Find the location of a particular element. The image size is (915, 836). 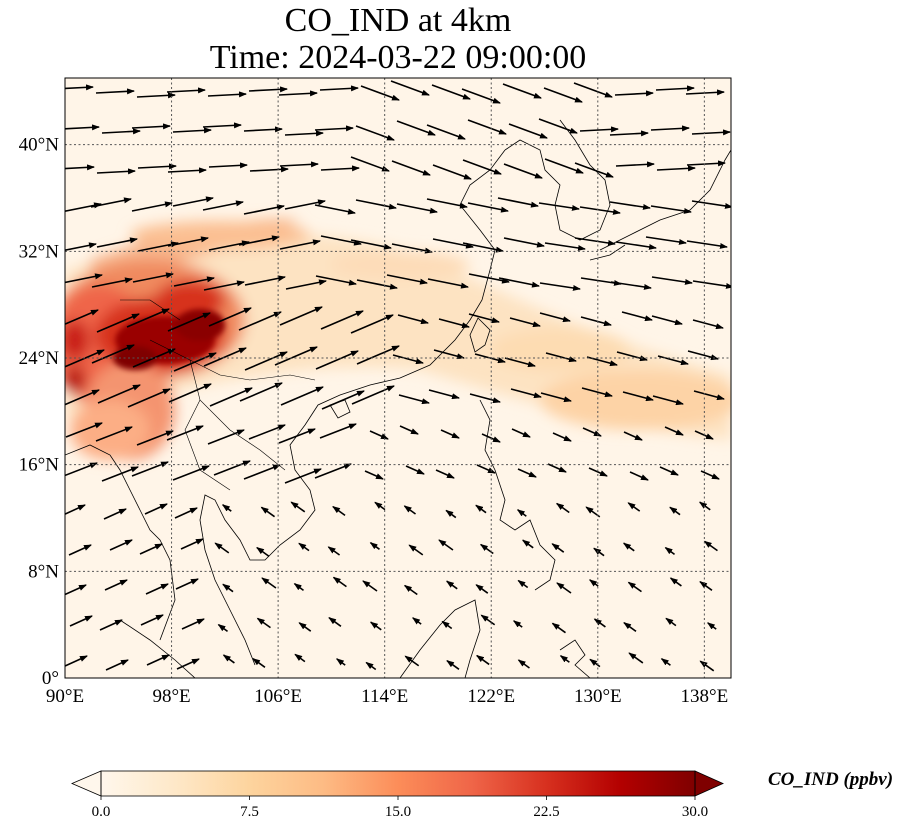

chart-title: CO_IND at 4km Time: 2024-03-22 09:00:00 is located at coordinates (398, 39).